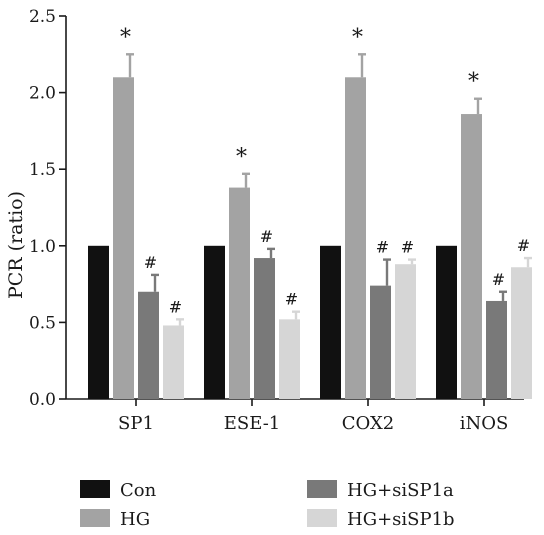  Describe the element at coordinates (368, 423) in the screenshot. I see `x-tick-label: COX2` at that location.